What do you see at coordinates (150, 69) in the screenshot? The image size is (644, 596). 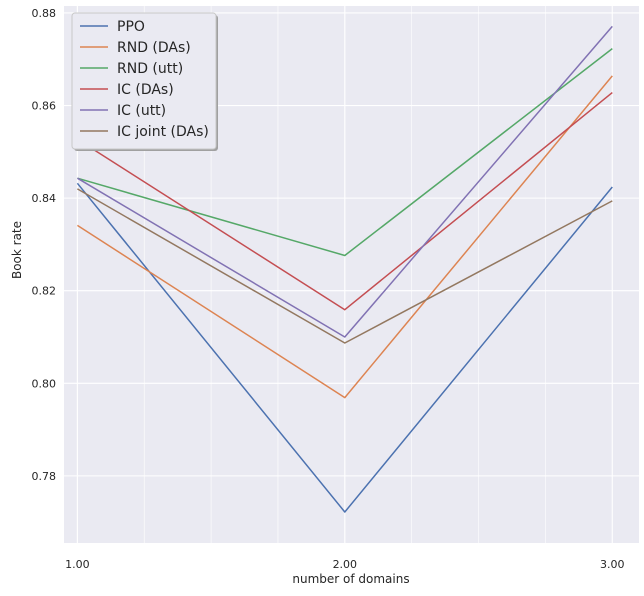 I see `legend-label-2: RND (utt)` at bounding box center [150, 69].